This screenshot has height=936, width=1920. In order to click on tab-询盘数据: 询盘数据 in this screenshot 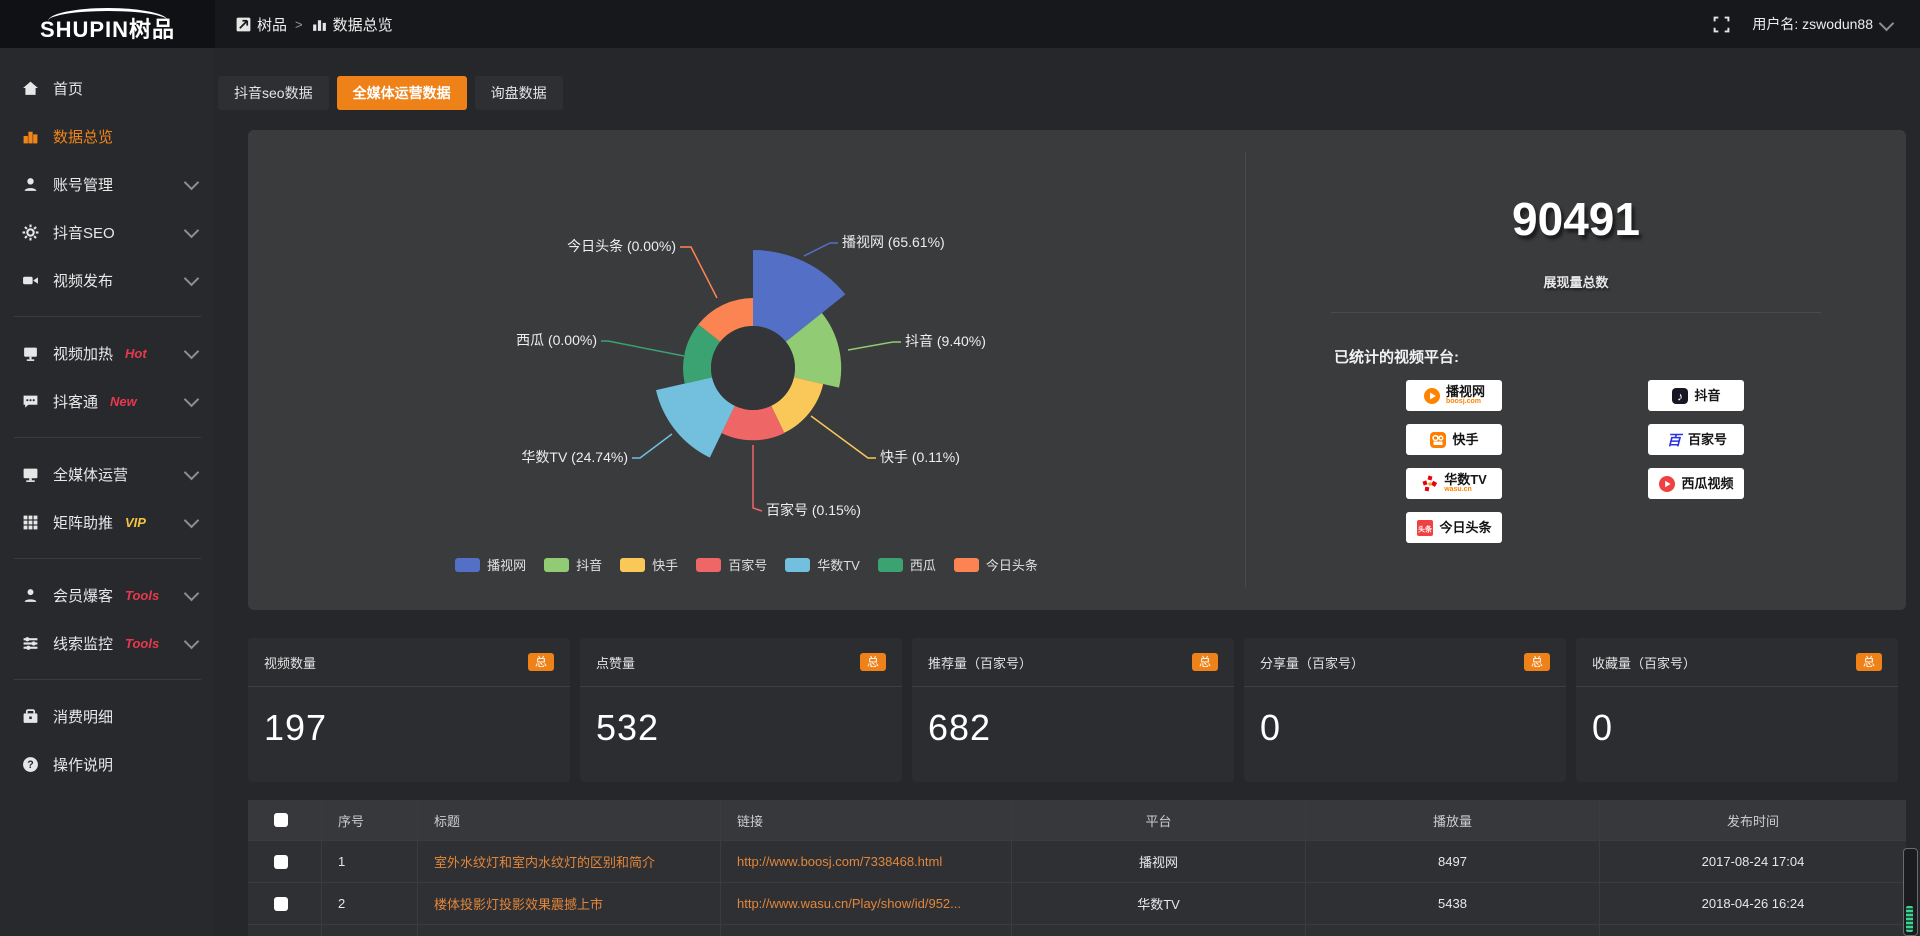, I will do `click(518, 93)`.